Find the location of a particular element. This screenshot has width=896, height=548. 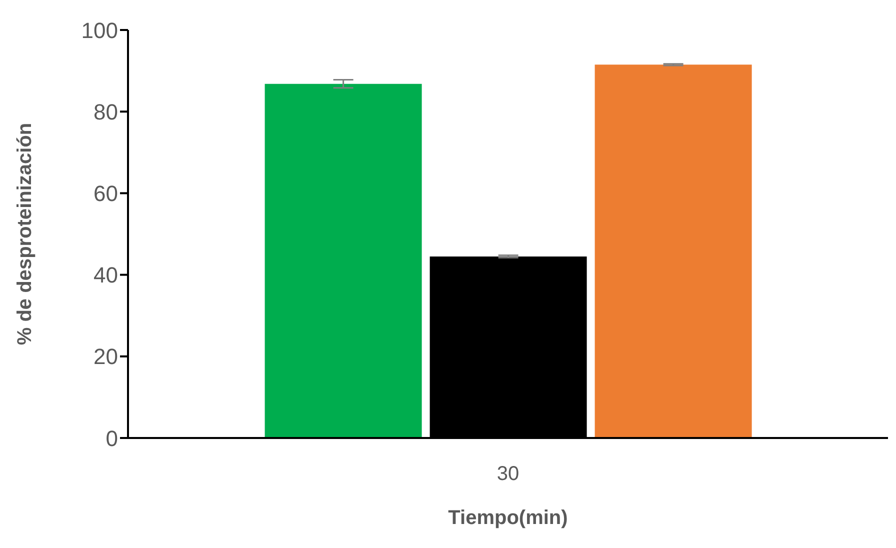

y-tick-label: 60 is located at coordinates (106, 193).